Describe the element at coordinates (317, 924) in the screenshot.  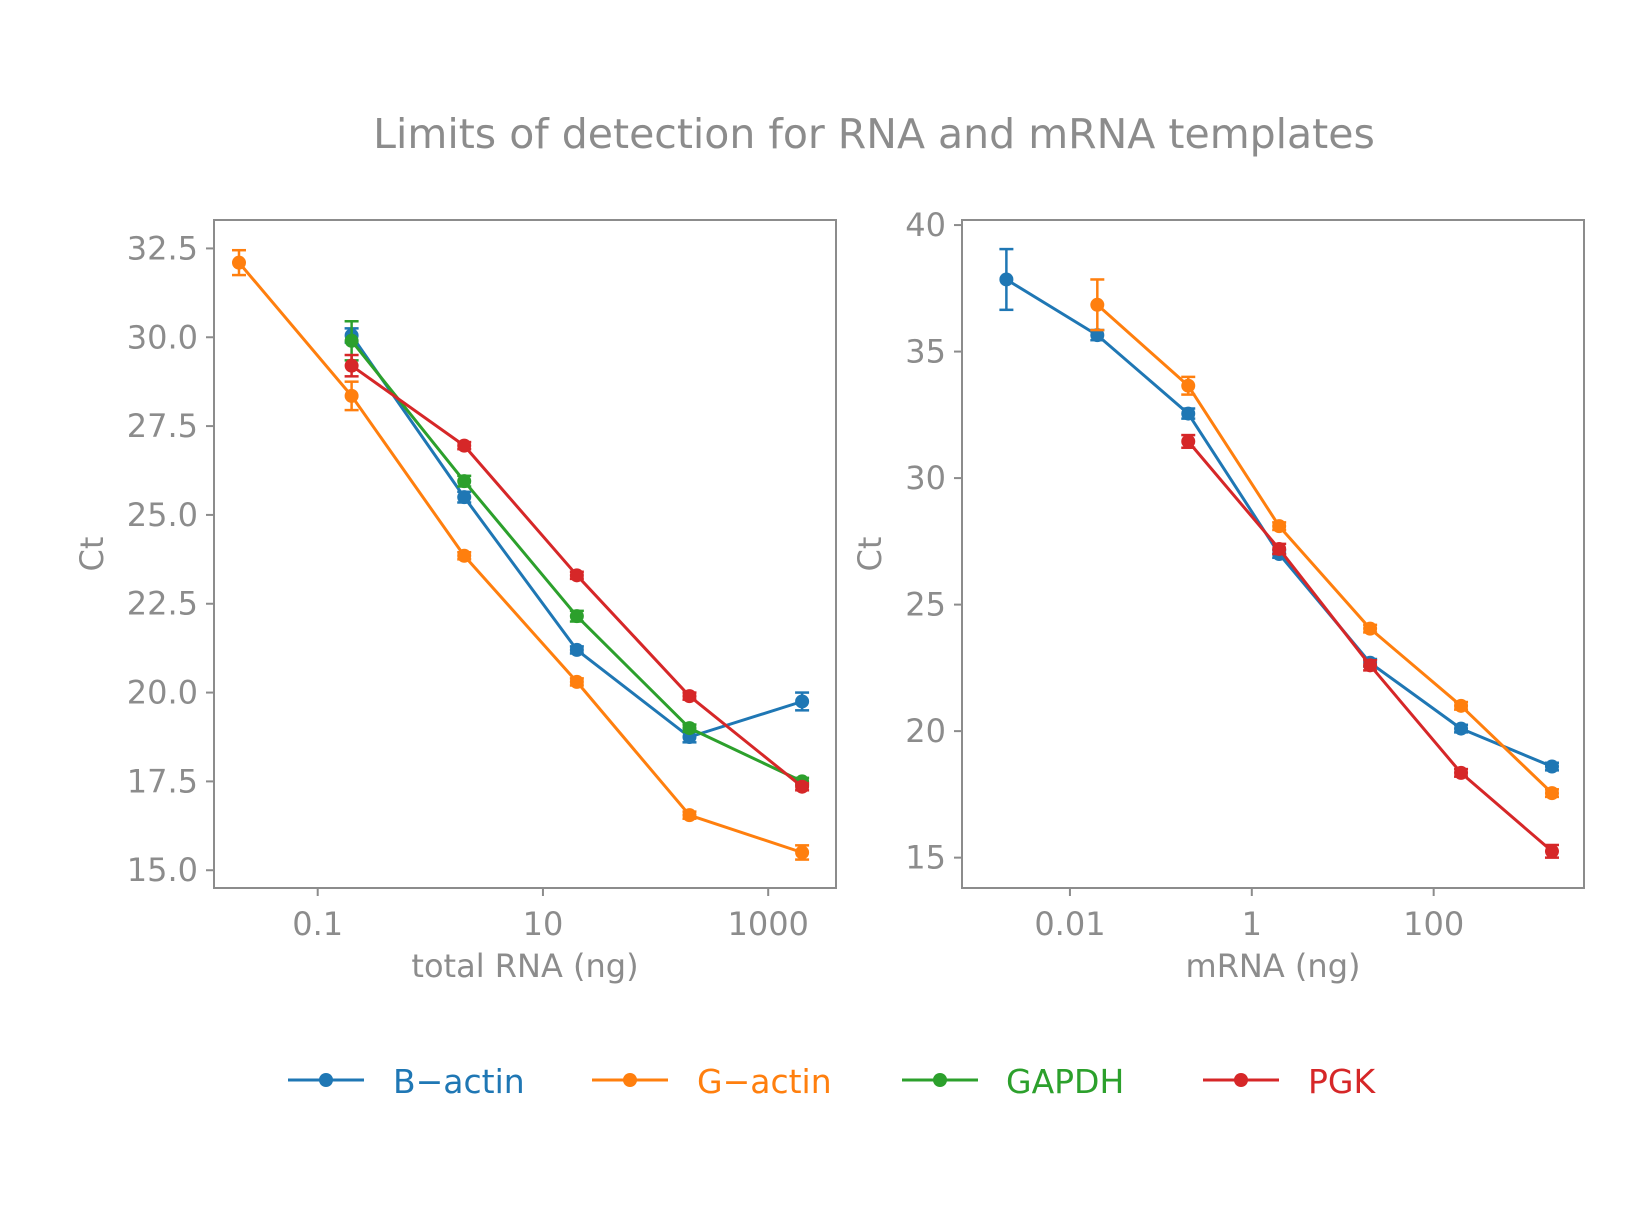
I see `x-tick-label: 0.1` at that location.